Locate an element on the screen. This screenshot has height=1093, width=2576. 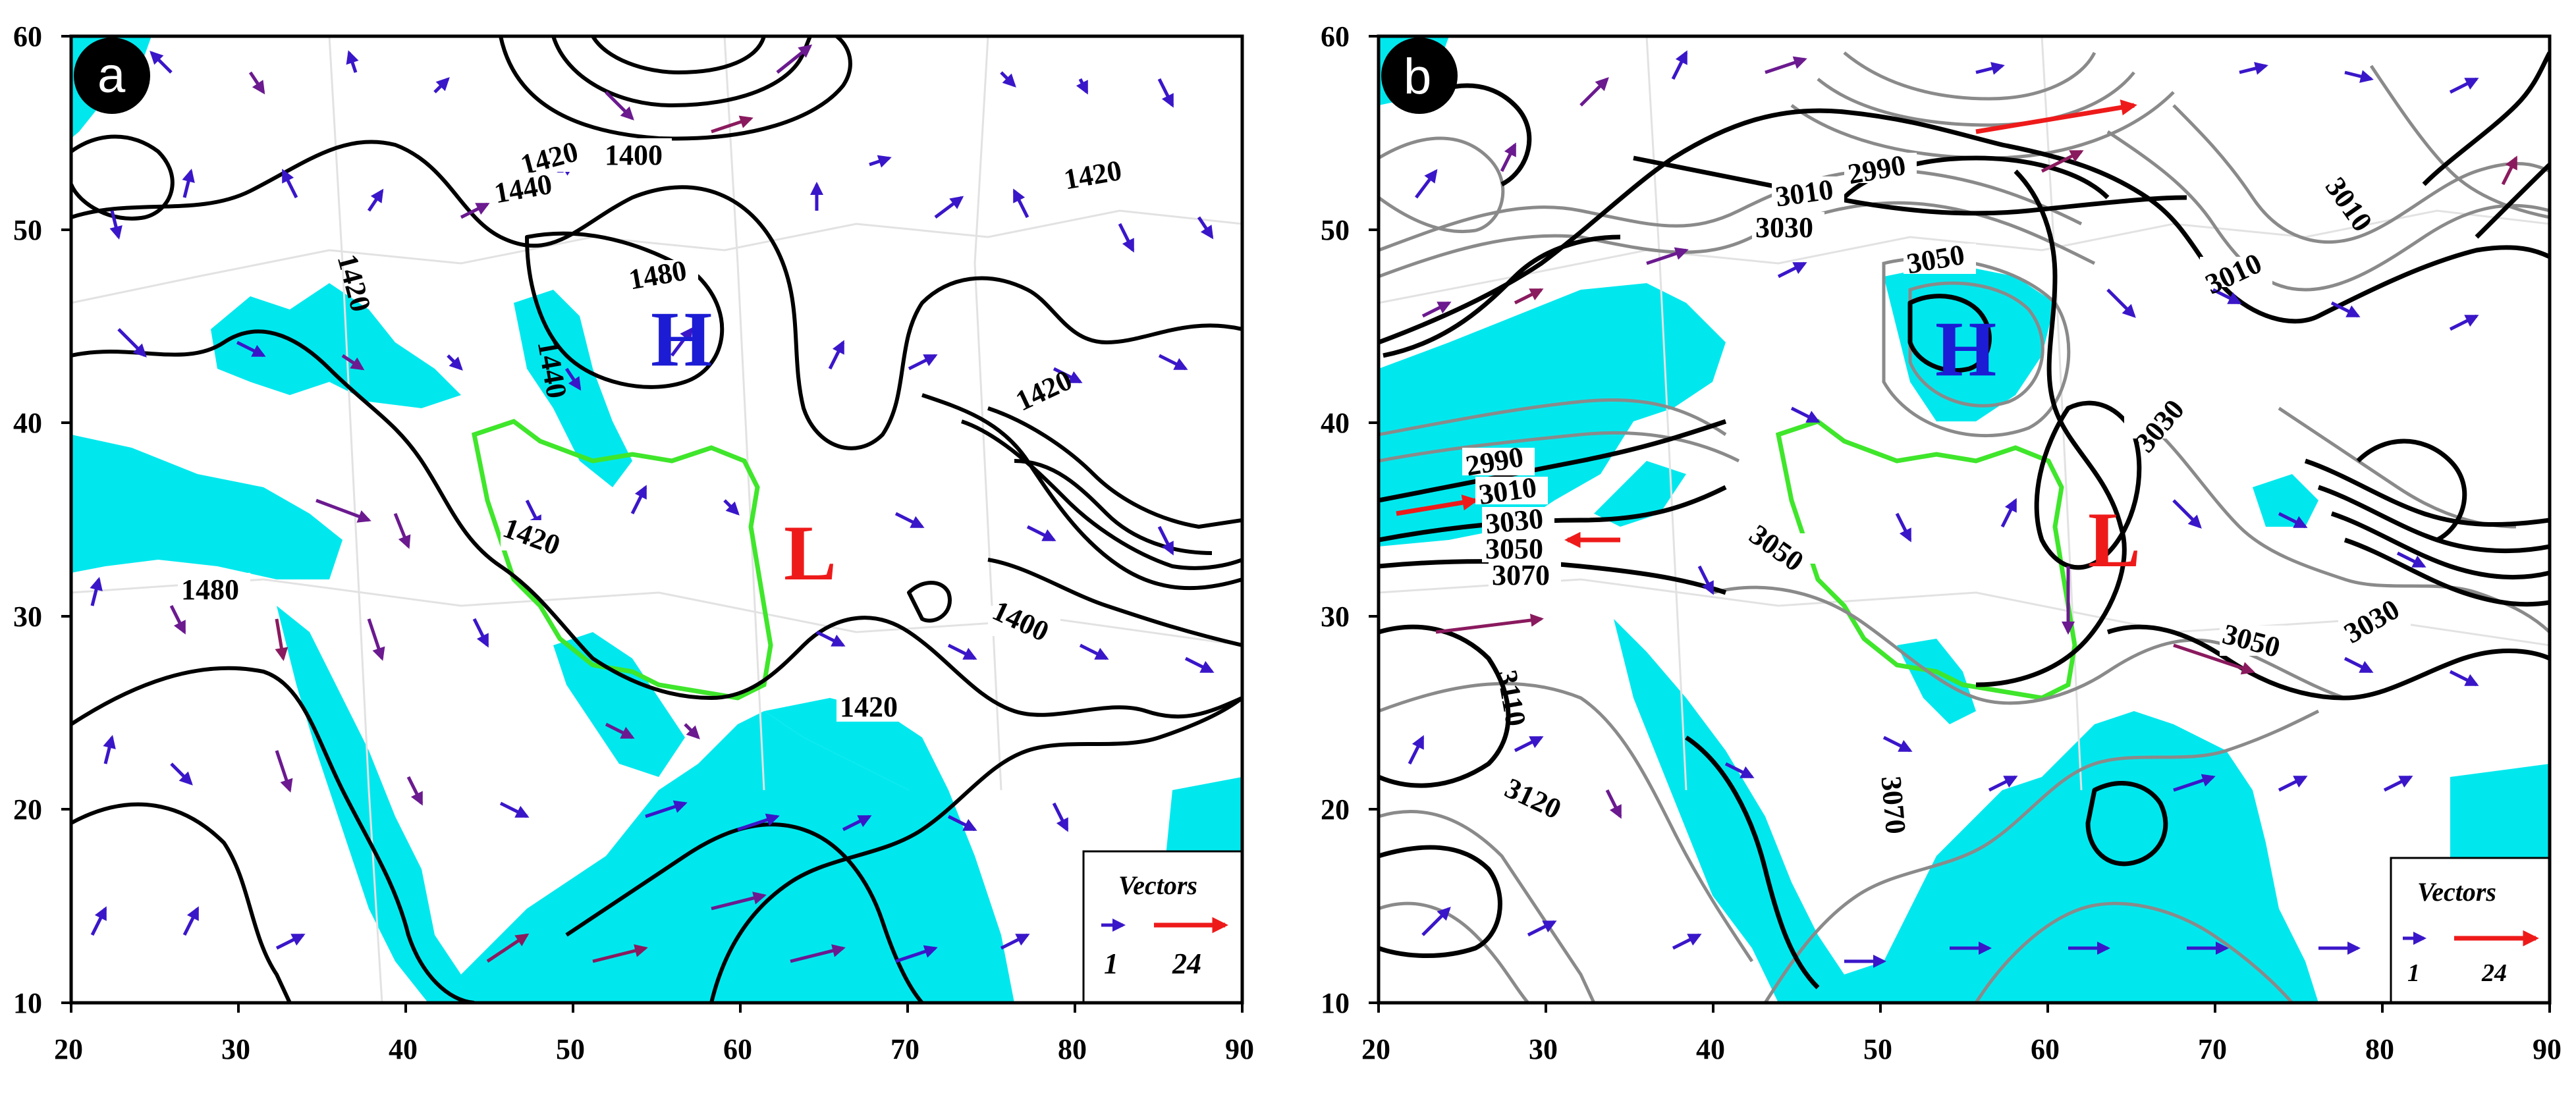
panel-a-region-boundary is located at coordinates (622, 560).